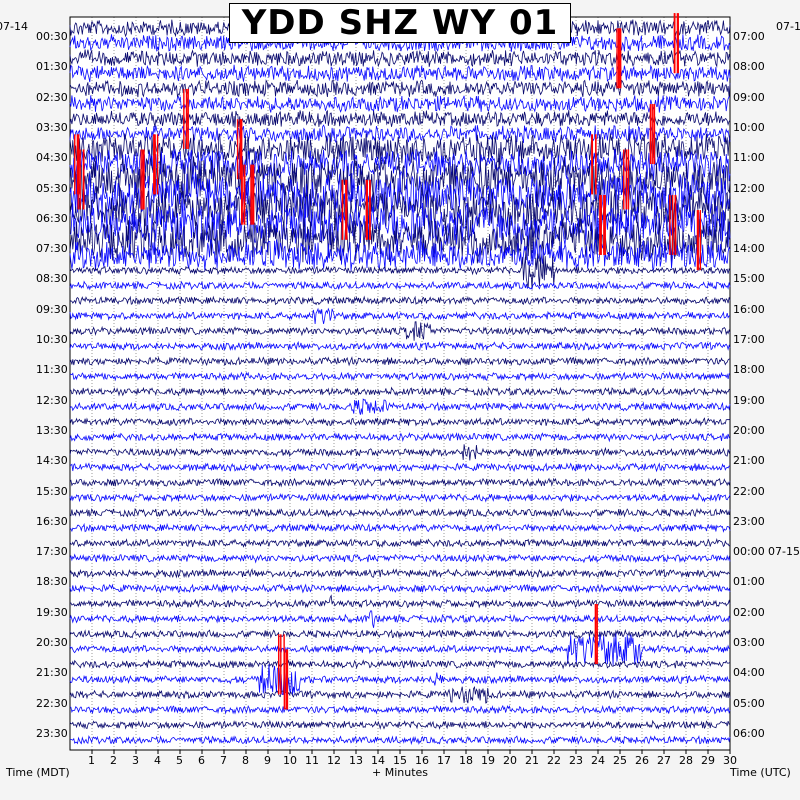  Describe the element at coordinates (749, 339) in the screenshot. I see `right-time-label: 17:00` at that location.